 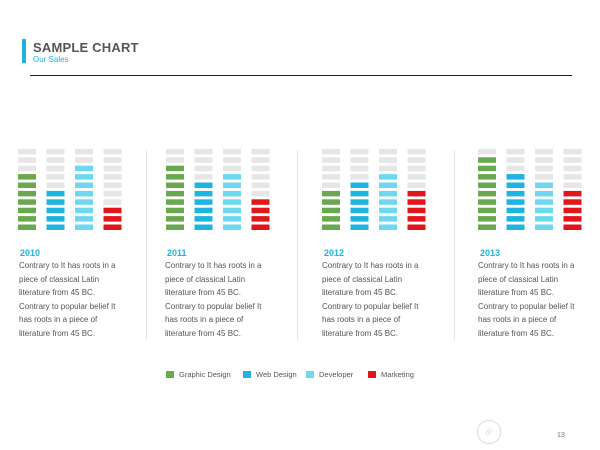 What do you see at coordinates (489, 432) in the screenshot?
I see `watermark-logo: ✓` at bounding box center [489, 432].